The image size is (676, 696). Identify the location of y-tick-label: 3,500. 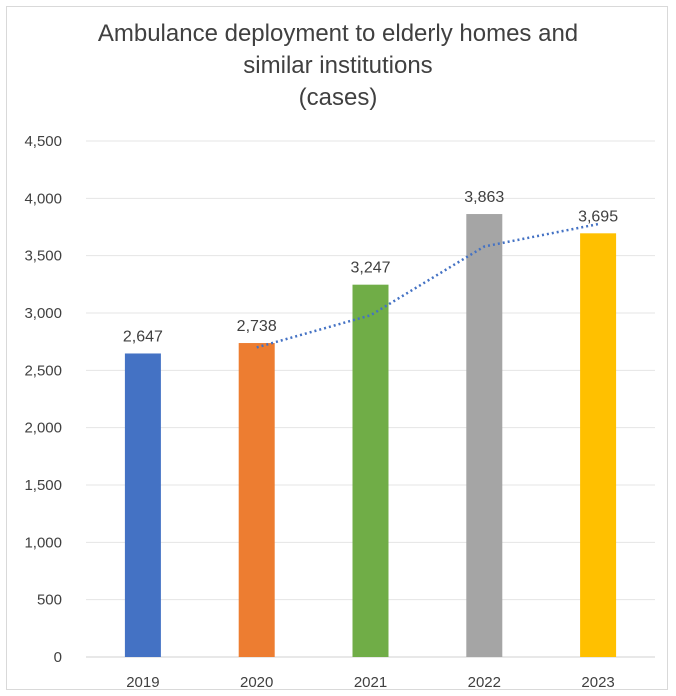
(43, 256).